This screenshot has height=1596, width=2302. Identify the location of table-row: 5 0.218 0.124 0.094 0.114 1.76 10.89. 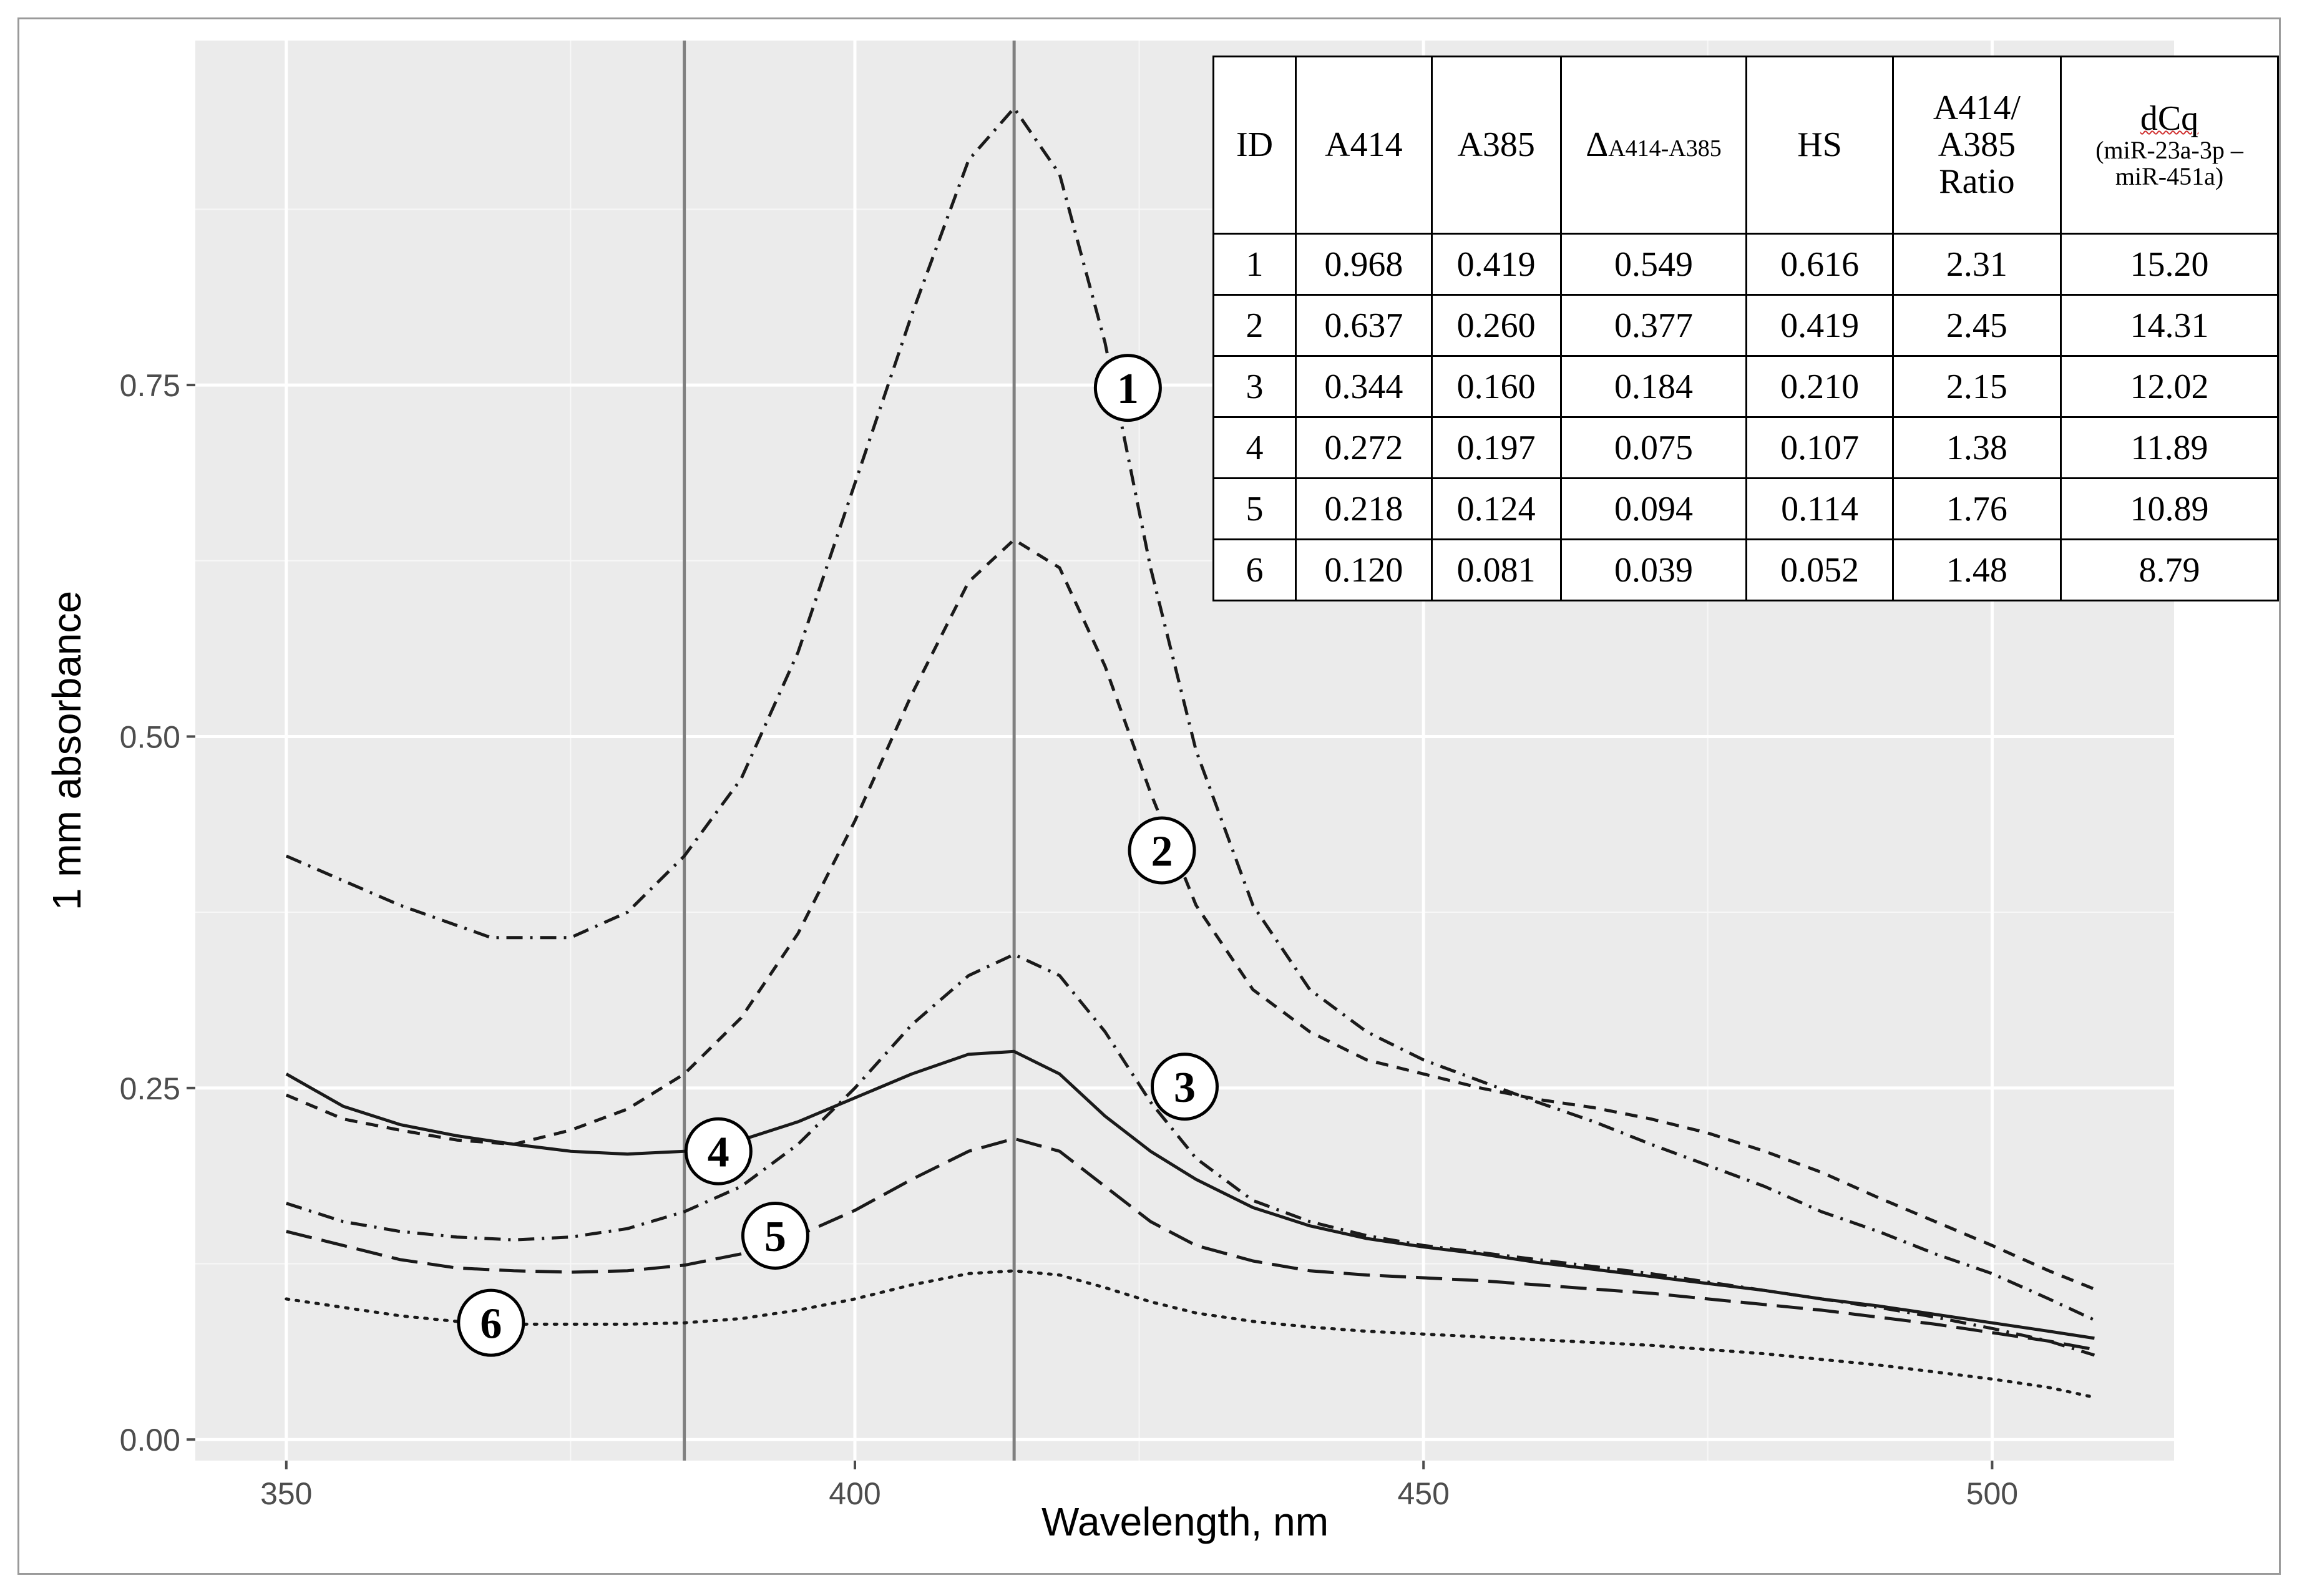
(1746, 508).